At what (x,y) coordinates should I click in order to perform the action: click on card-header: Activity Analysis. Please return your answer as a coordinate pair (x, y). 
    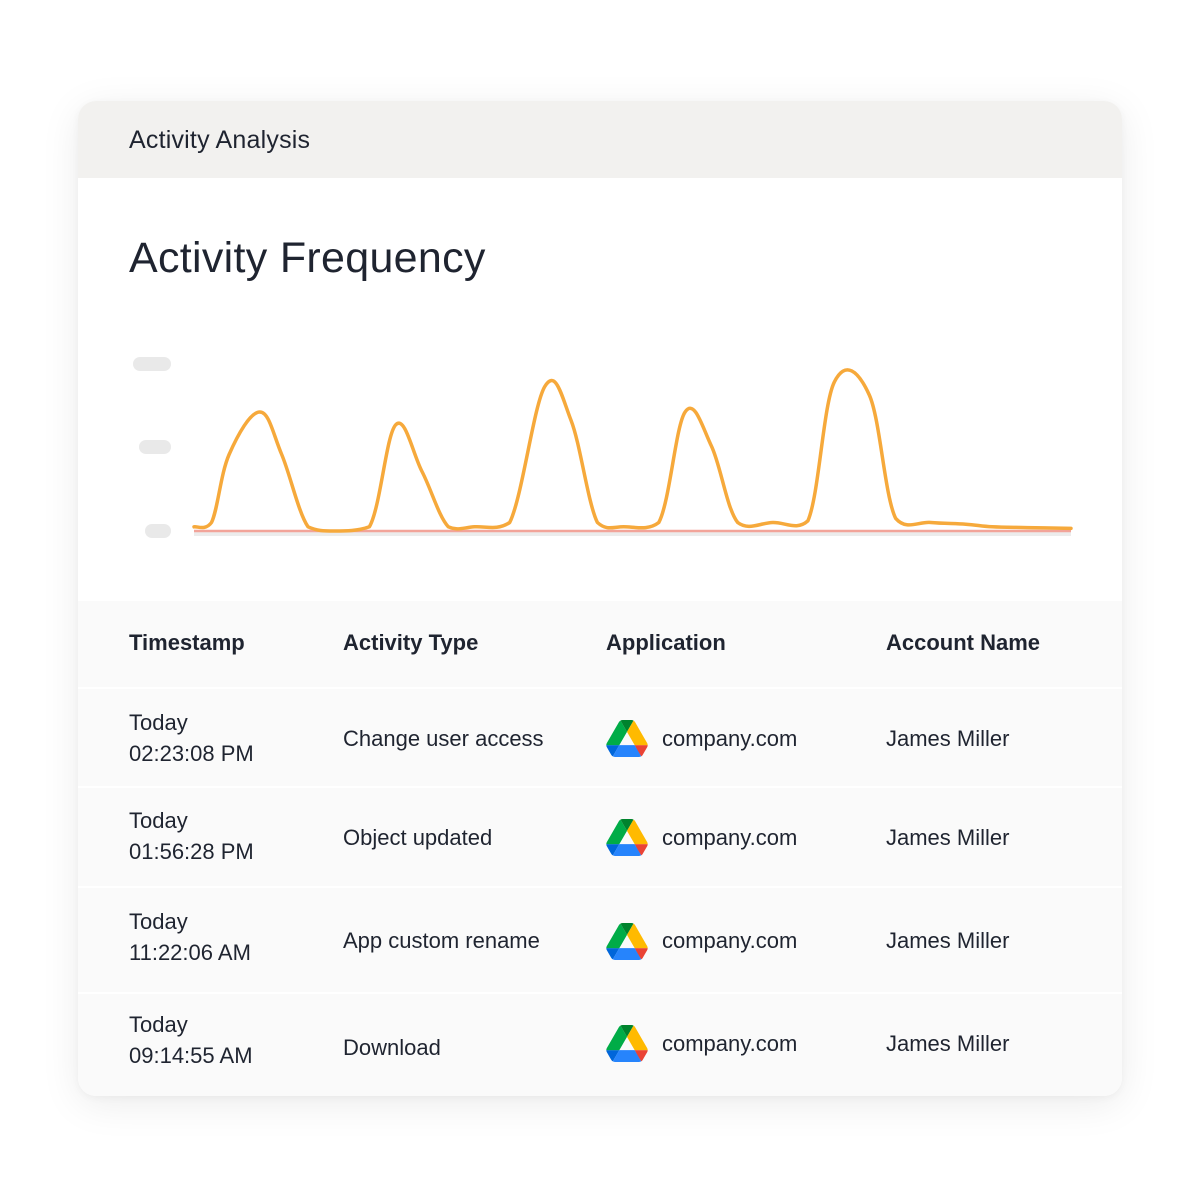
    Looking at the image, I should click on (600, 139).